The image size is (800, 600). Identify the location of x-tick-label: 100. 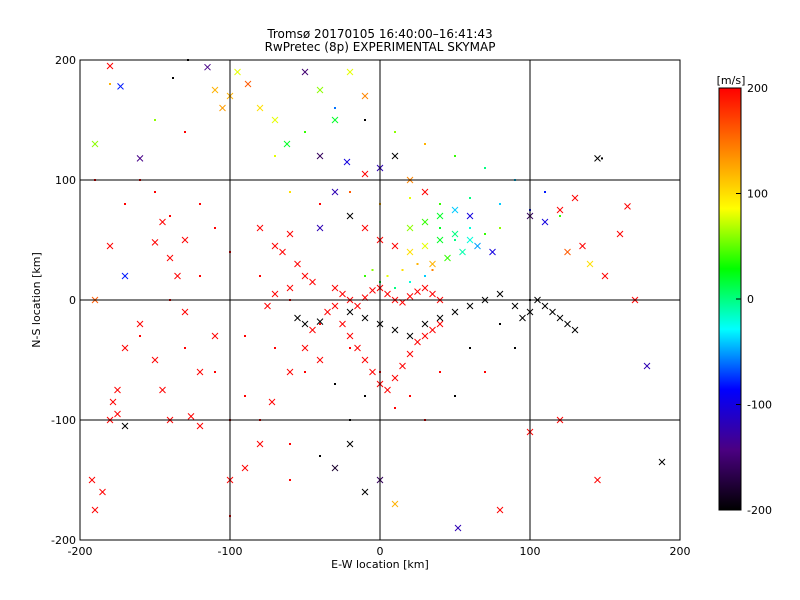
(530, 551).